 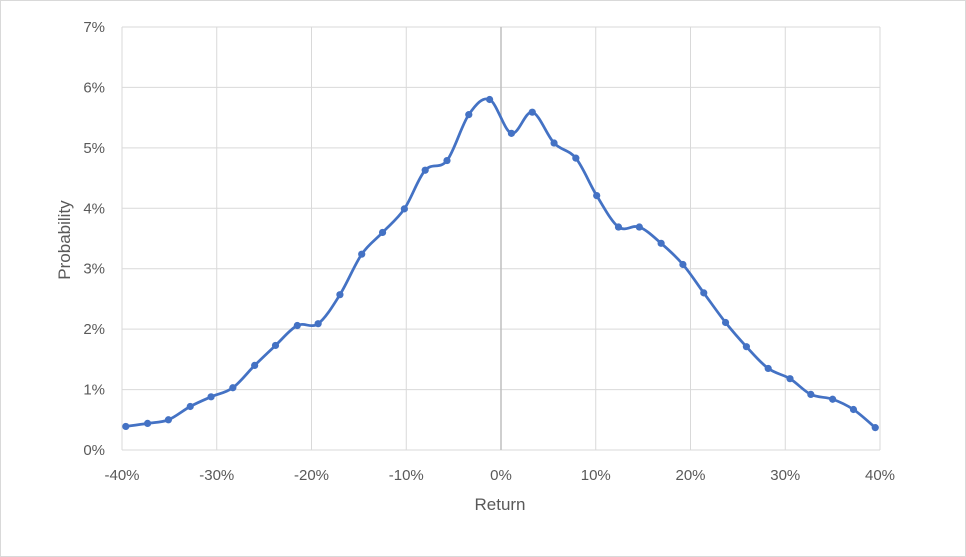 I want to click on x-tick-label: 10%, so click(x=596, y=475).